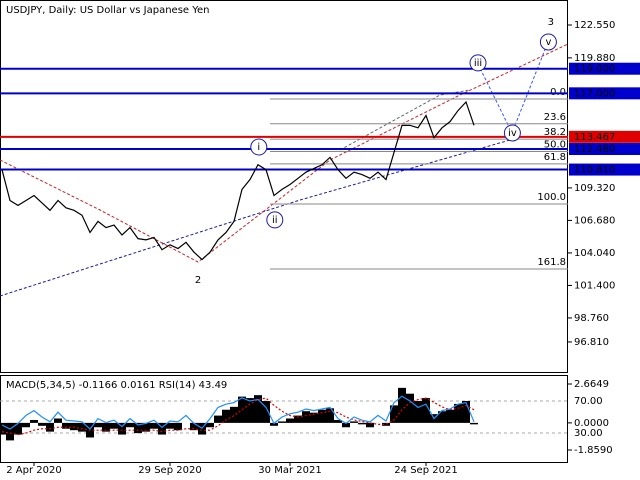 The height and width of the screenshot is (480, 640). What do you see at coordinates (594, 58) in the screenshot?
I see `y-tick-label: 119.880` at bounding box center [594, 58].